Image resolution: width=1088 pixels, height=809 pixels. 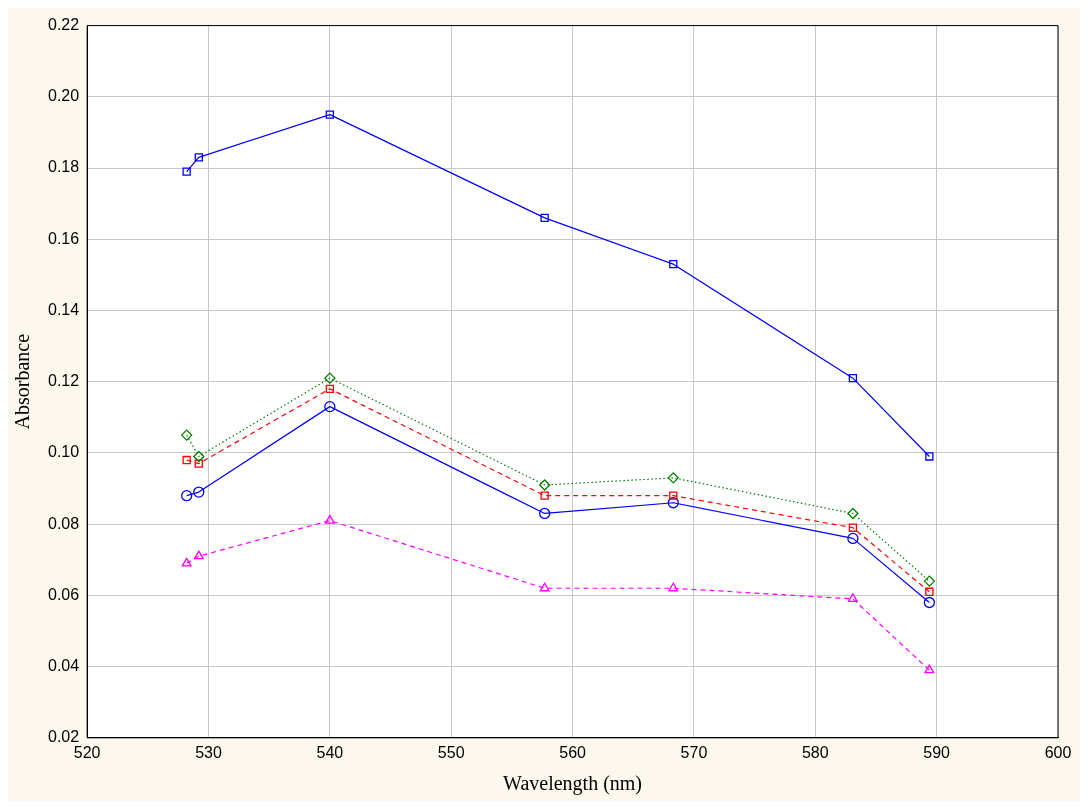 I want to click on x-tick-label: 530, so click(x=208, y=752).